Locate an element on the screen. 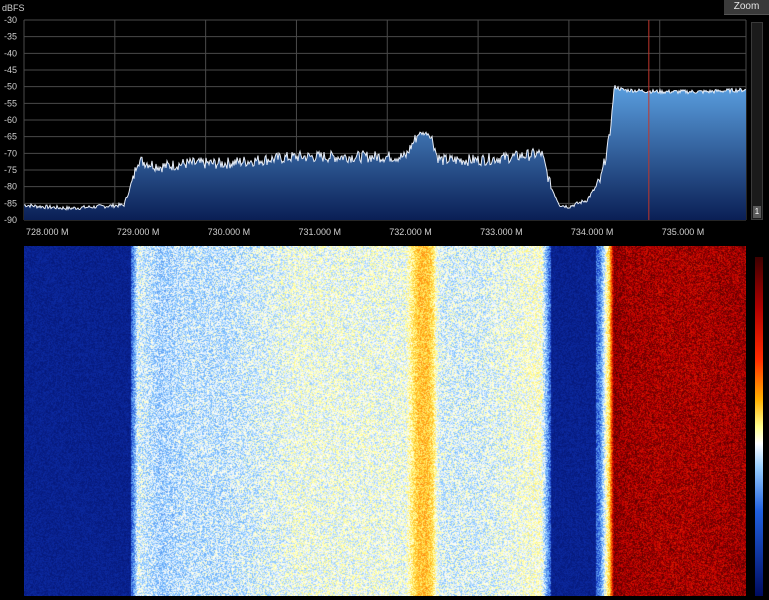  y-tick-label: -50 is located at coordinates (10, 87).